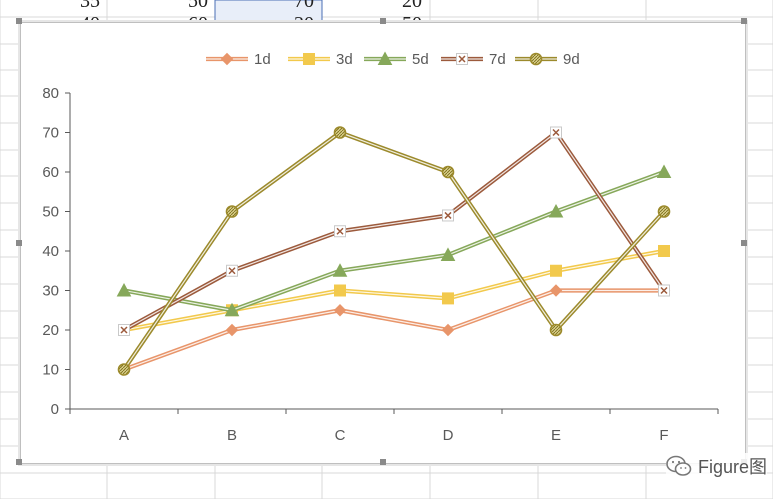 The image size is (773, 499). Describe the element at coordinates (448, 435) in the screenshot. I see `x-tick-label: D` at that location.